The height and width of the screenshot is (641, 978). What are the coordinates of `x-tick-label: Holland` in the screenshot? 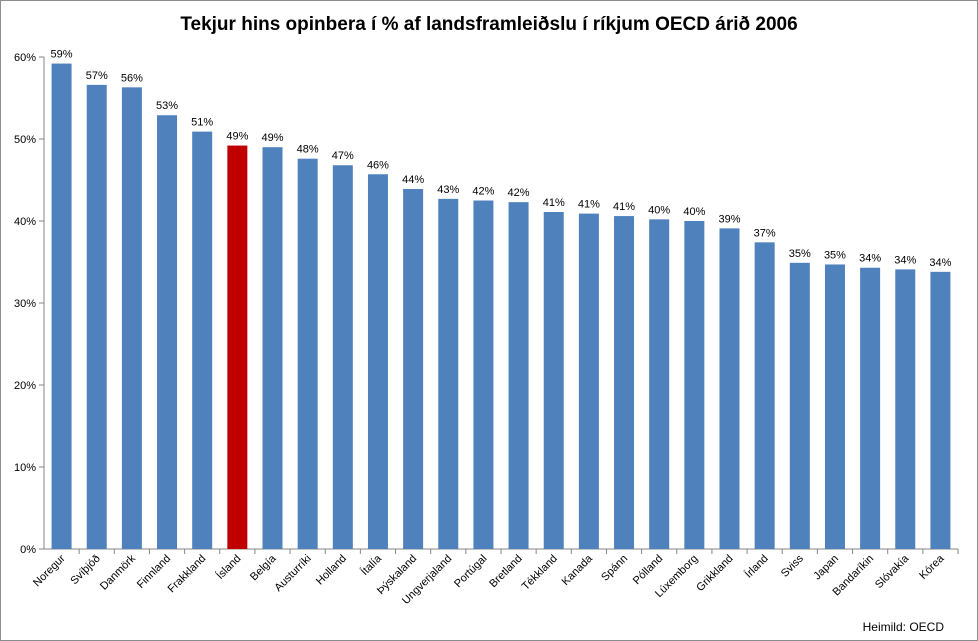 It's located at (331, 570).